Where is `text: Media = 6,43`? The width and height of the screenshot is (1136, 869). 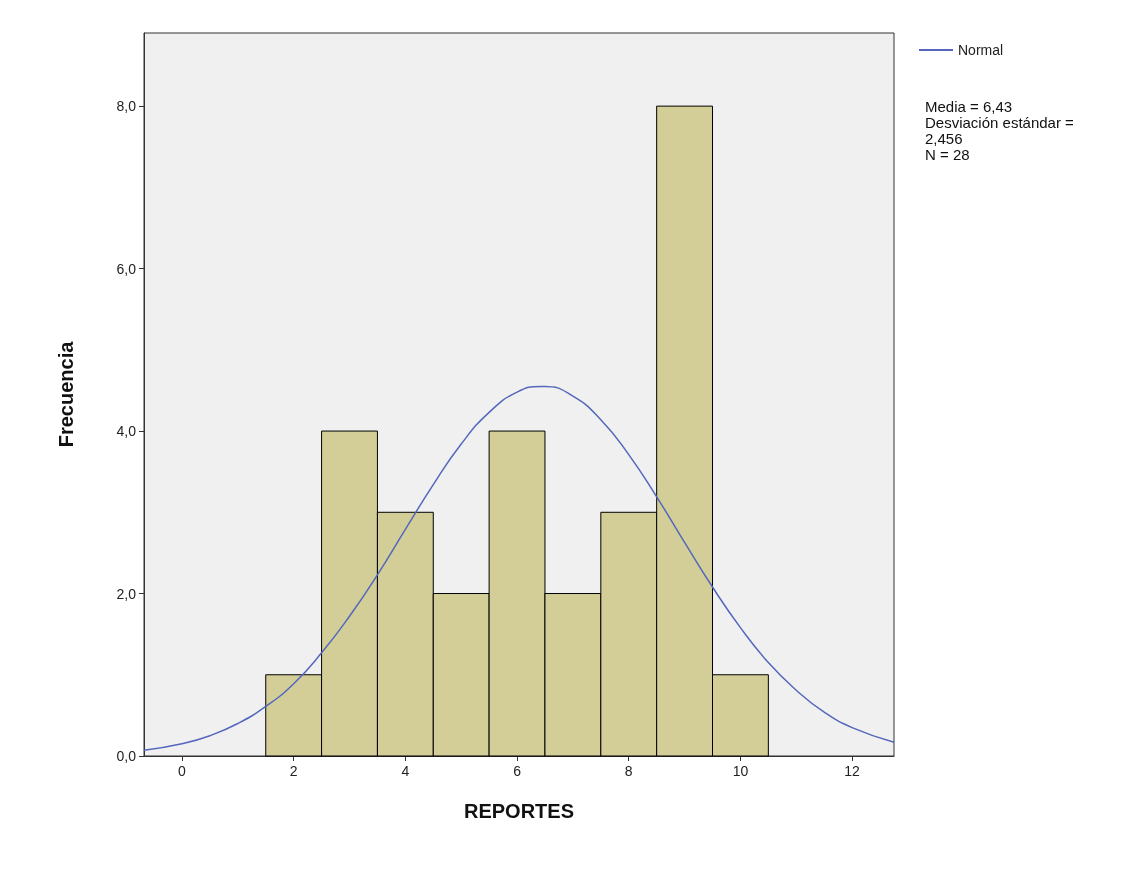 text: Media = 6,43 is located at coordinates (969, 106).